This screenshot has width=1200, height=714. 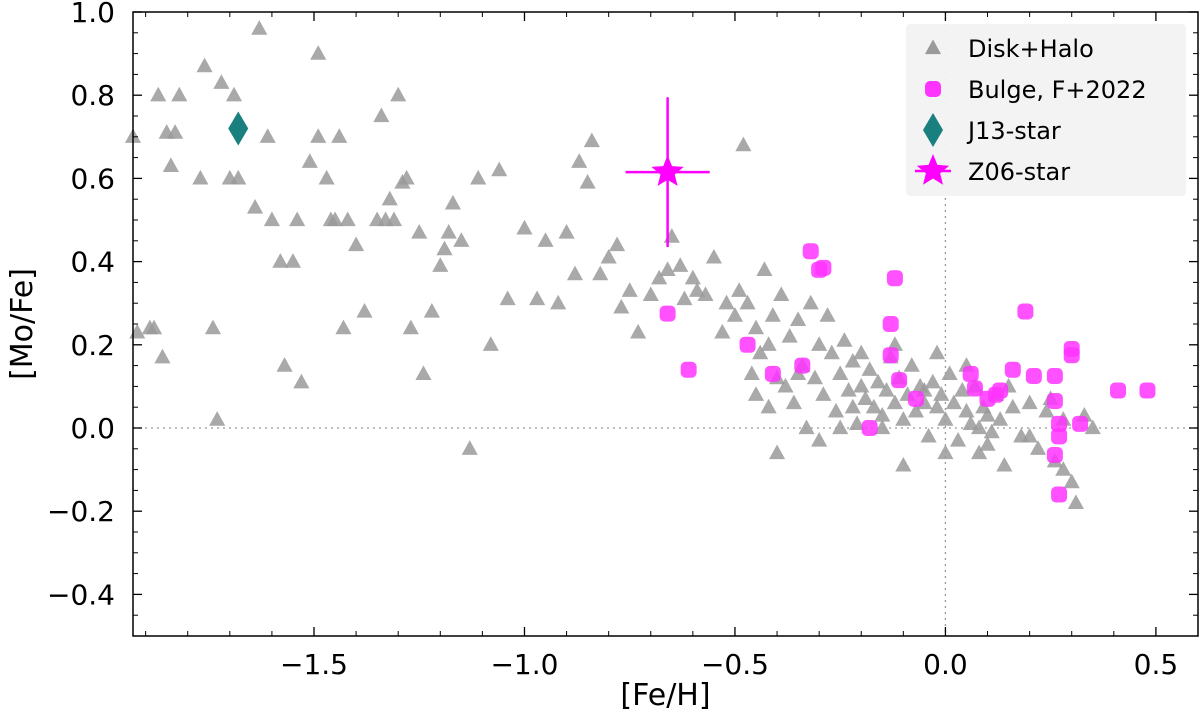 What do you see at coordinates (92, 14) in the screenshot?
I see `y-tick-label: 1.0` at bounding box center [92, 14].